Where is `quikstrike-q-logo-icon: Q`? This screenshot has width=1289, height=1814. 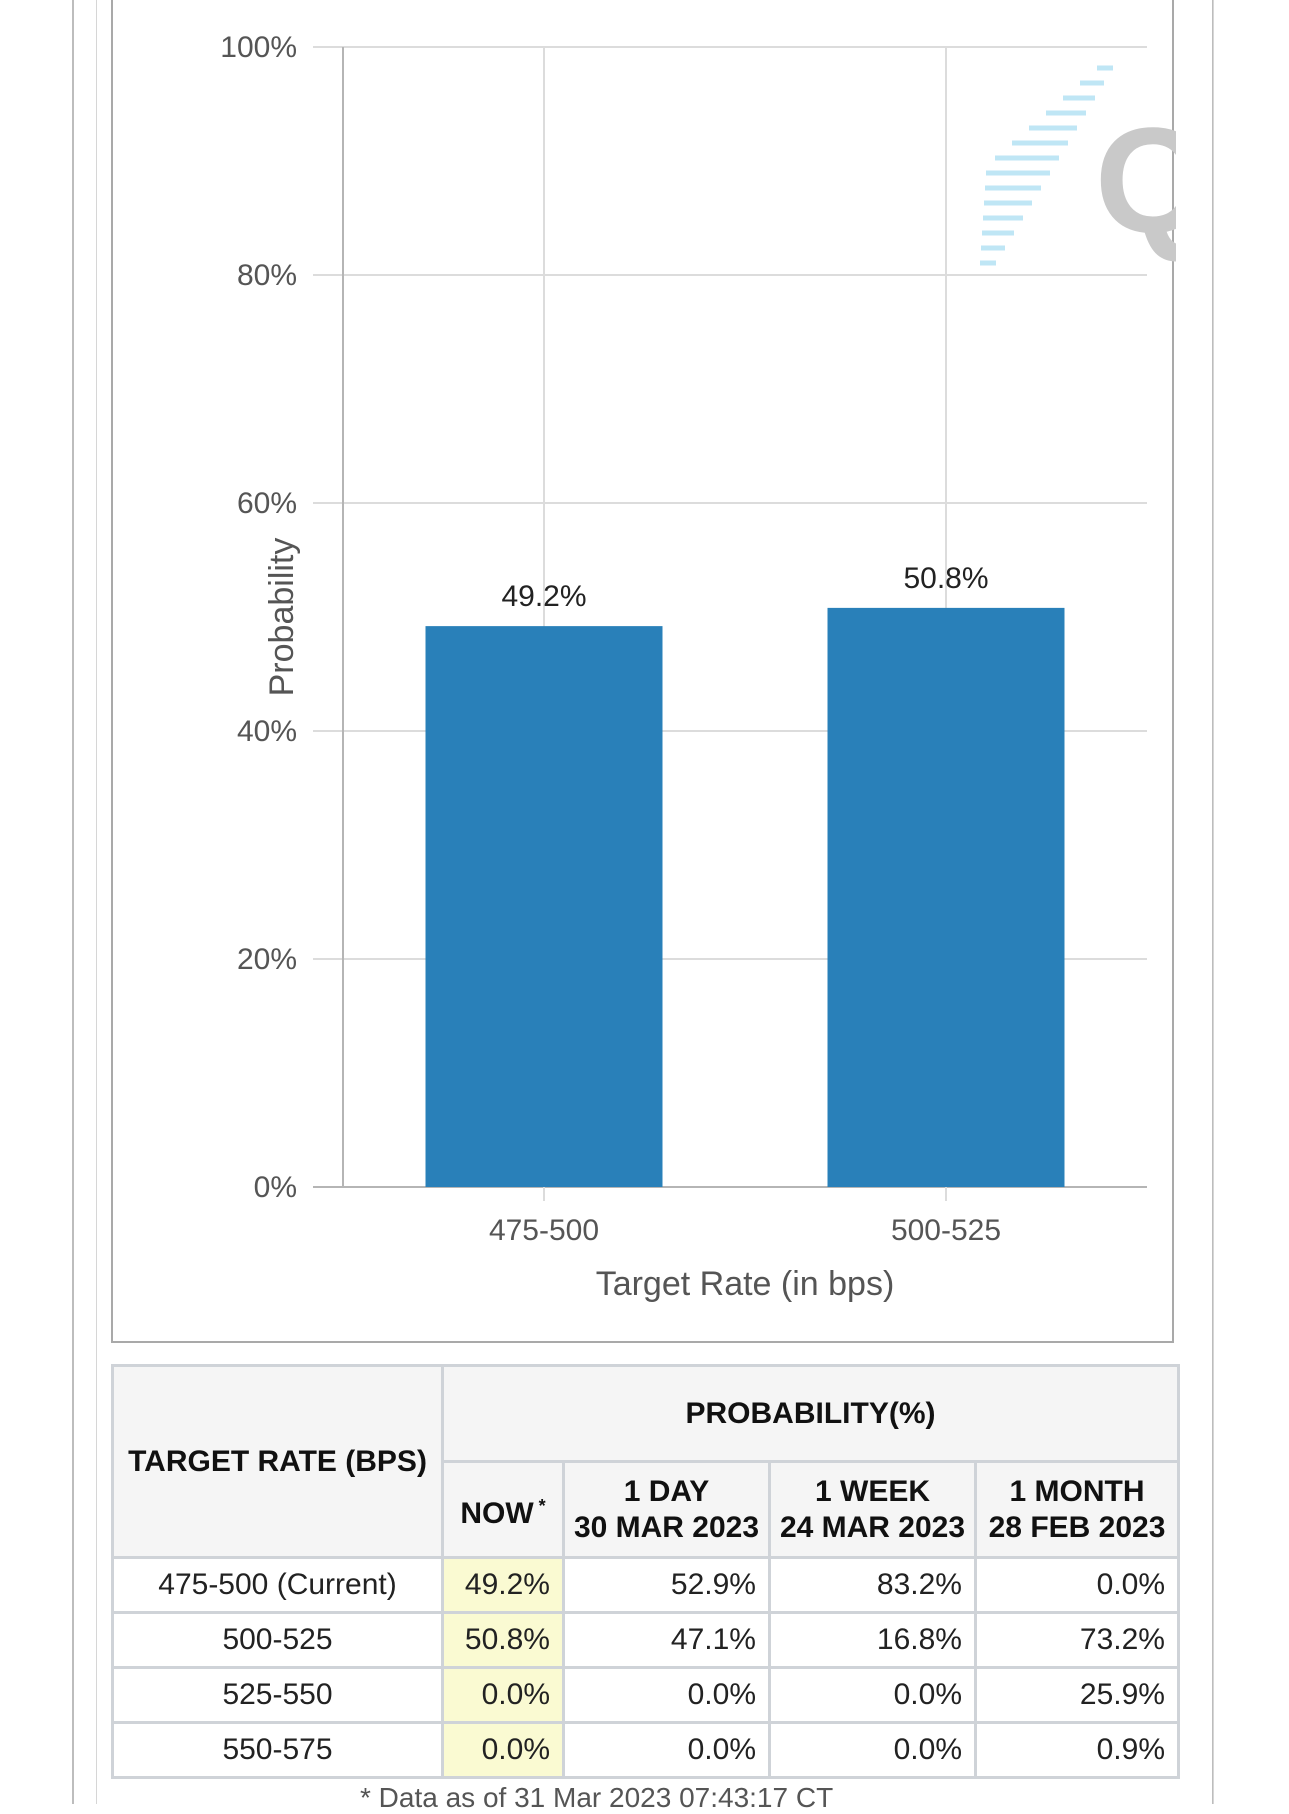
quikstrike-q-logo-icon: Q is located at coordinates (1078, 165).